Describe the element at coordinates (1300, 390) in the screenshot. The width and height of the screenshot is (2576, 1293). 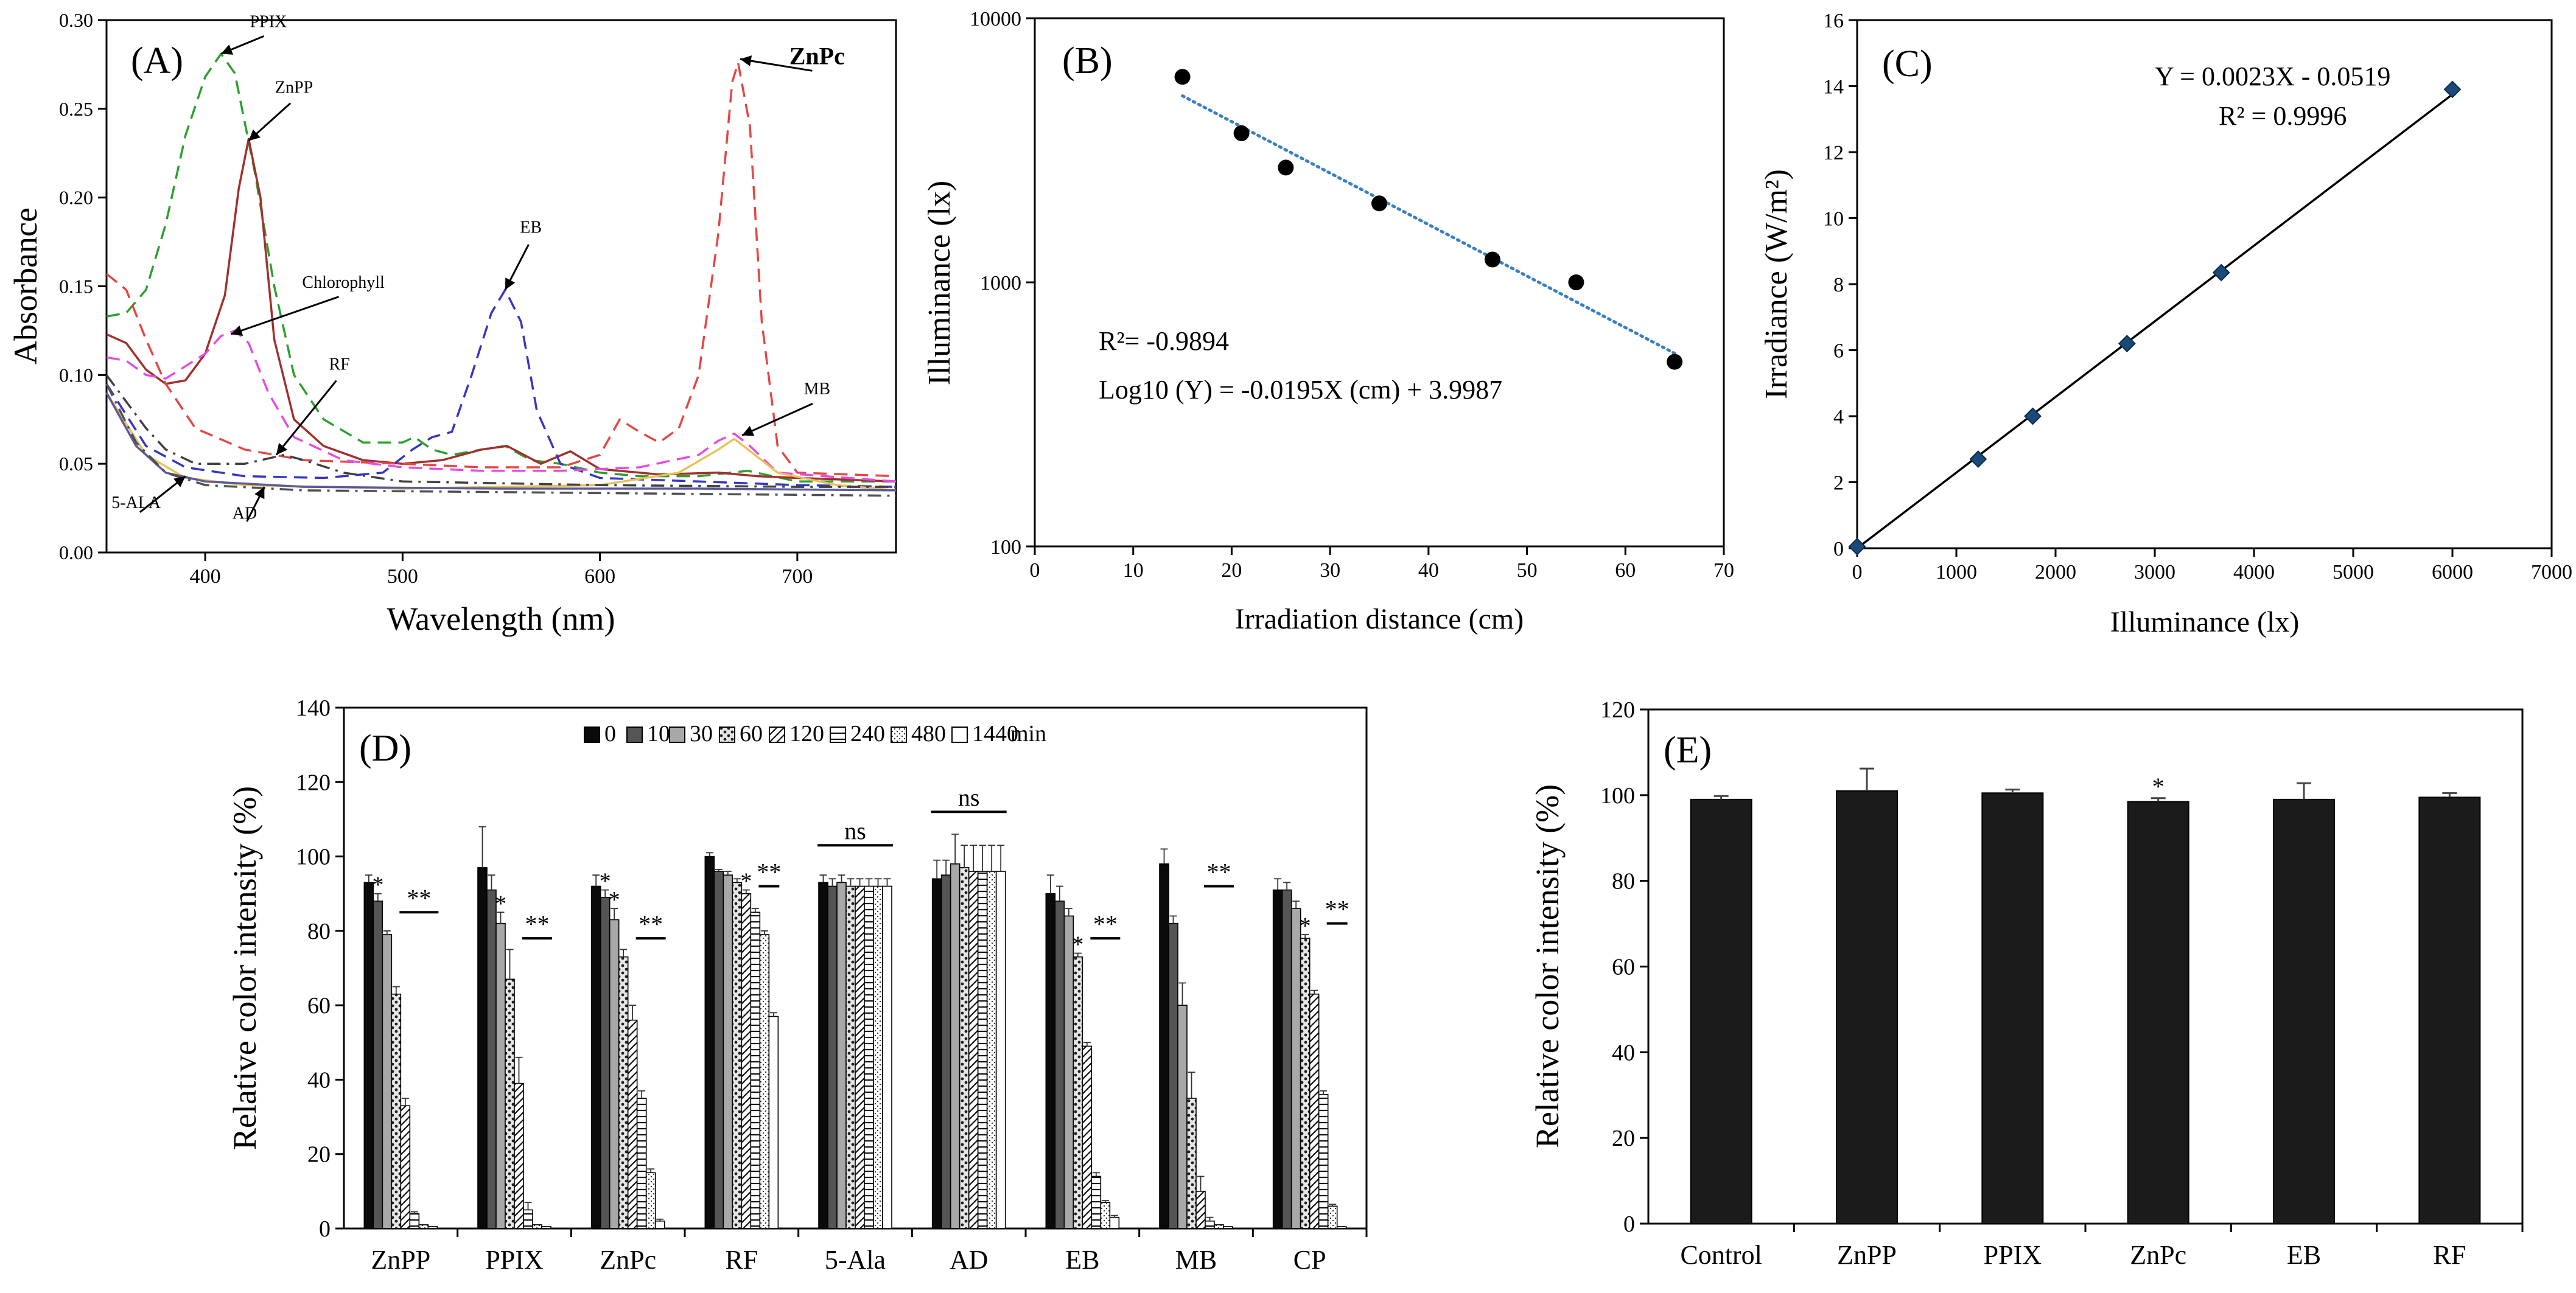
I see `panel-b-equation: Log10 (Y) = -0.0195X (cm) + 3.9987` at that location.